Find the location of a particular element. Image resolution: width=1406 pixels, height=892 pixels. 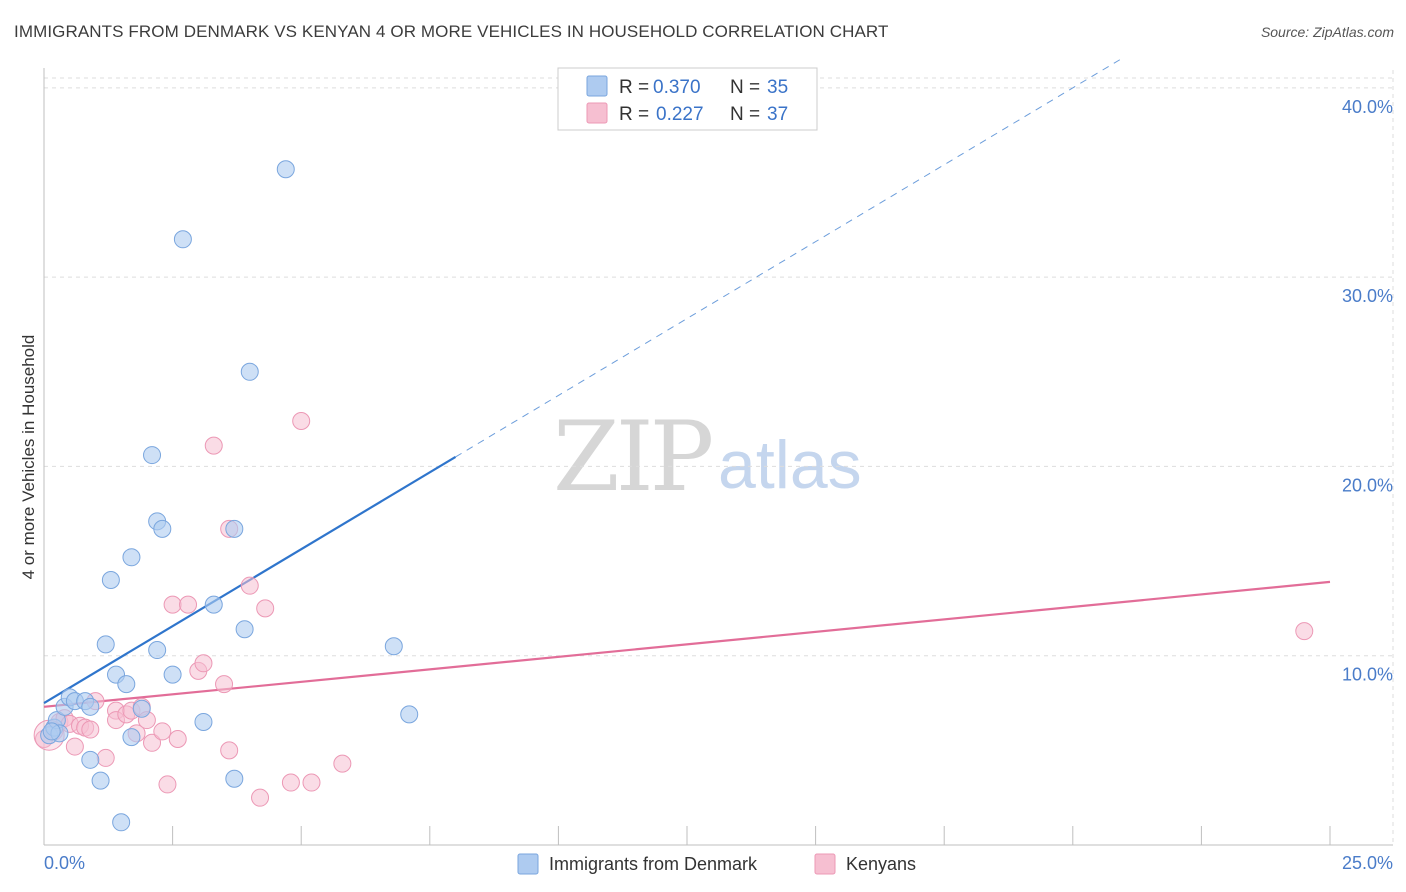

x-tick-label-max: 25.0% is located at coordinates (1367, 863).